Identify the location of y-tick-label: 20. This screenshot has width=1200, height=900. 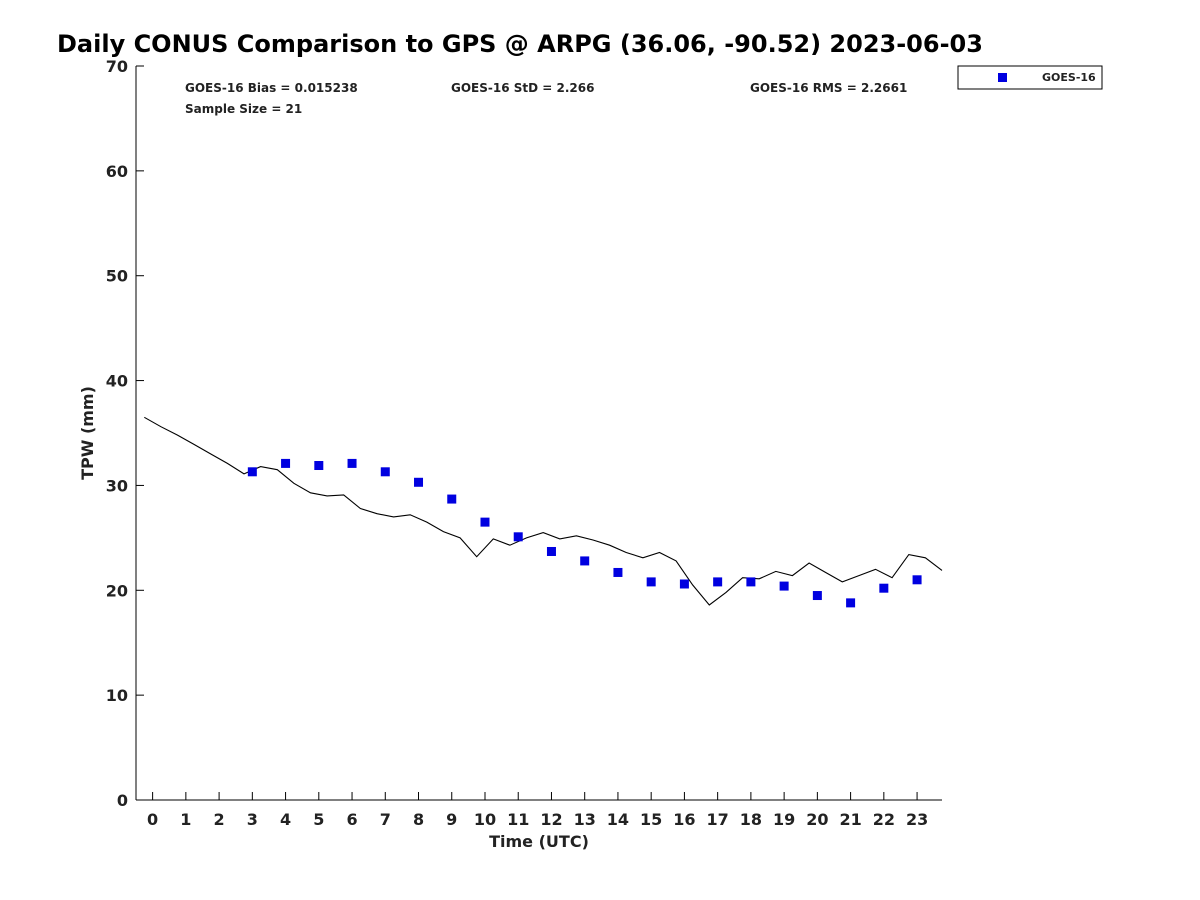
(117, 590).